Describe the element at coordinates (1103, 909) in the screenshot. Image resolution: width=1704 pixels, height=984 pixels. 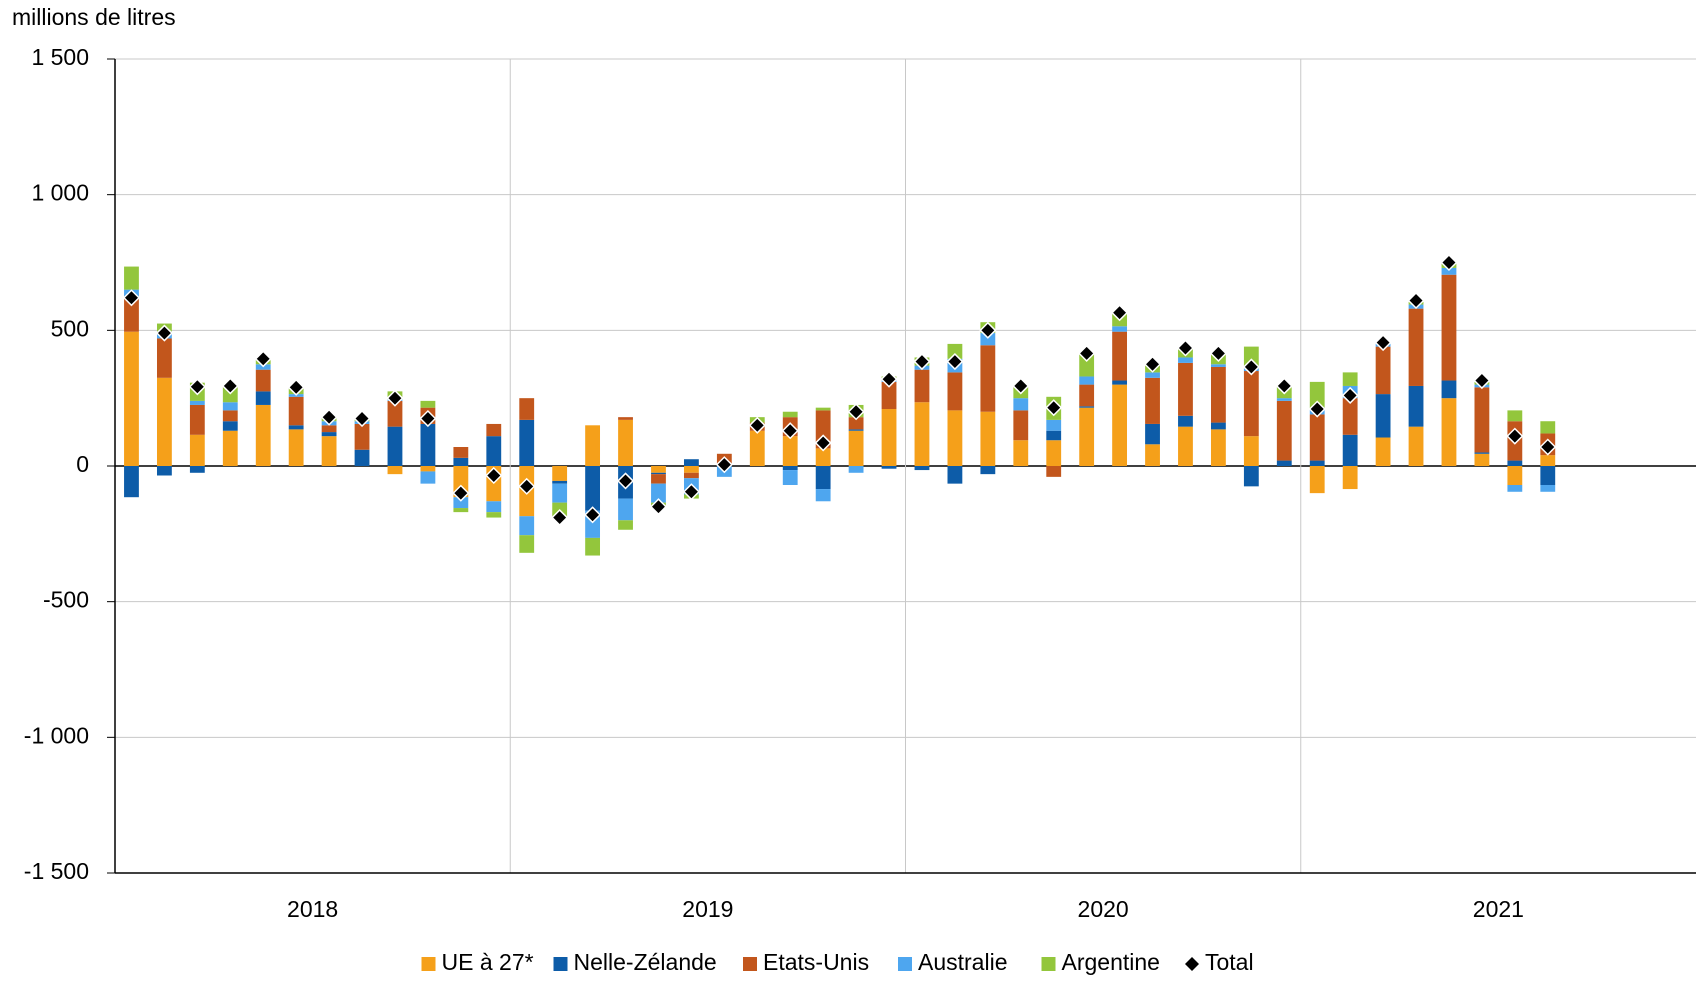
I see `x-tick-label: 2020` at that location.